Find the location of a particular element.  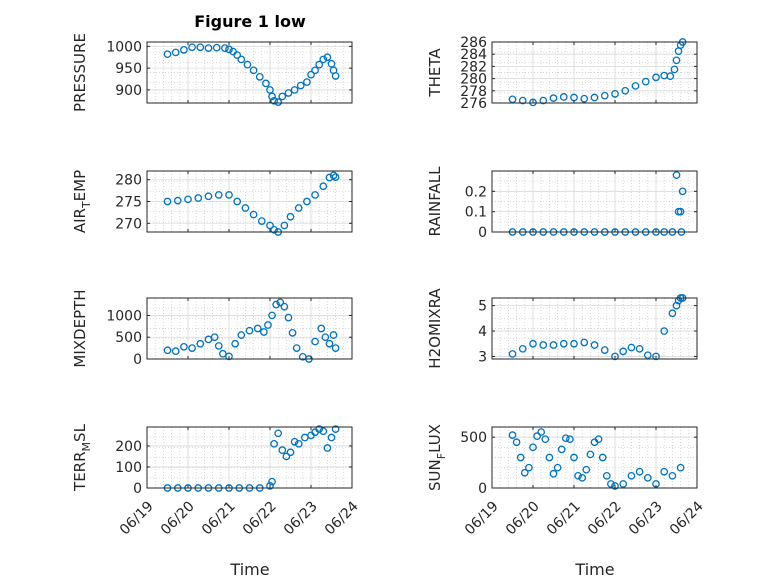

y-axis-label-rest: SL is located at coordinates (80, 432).